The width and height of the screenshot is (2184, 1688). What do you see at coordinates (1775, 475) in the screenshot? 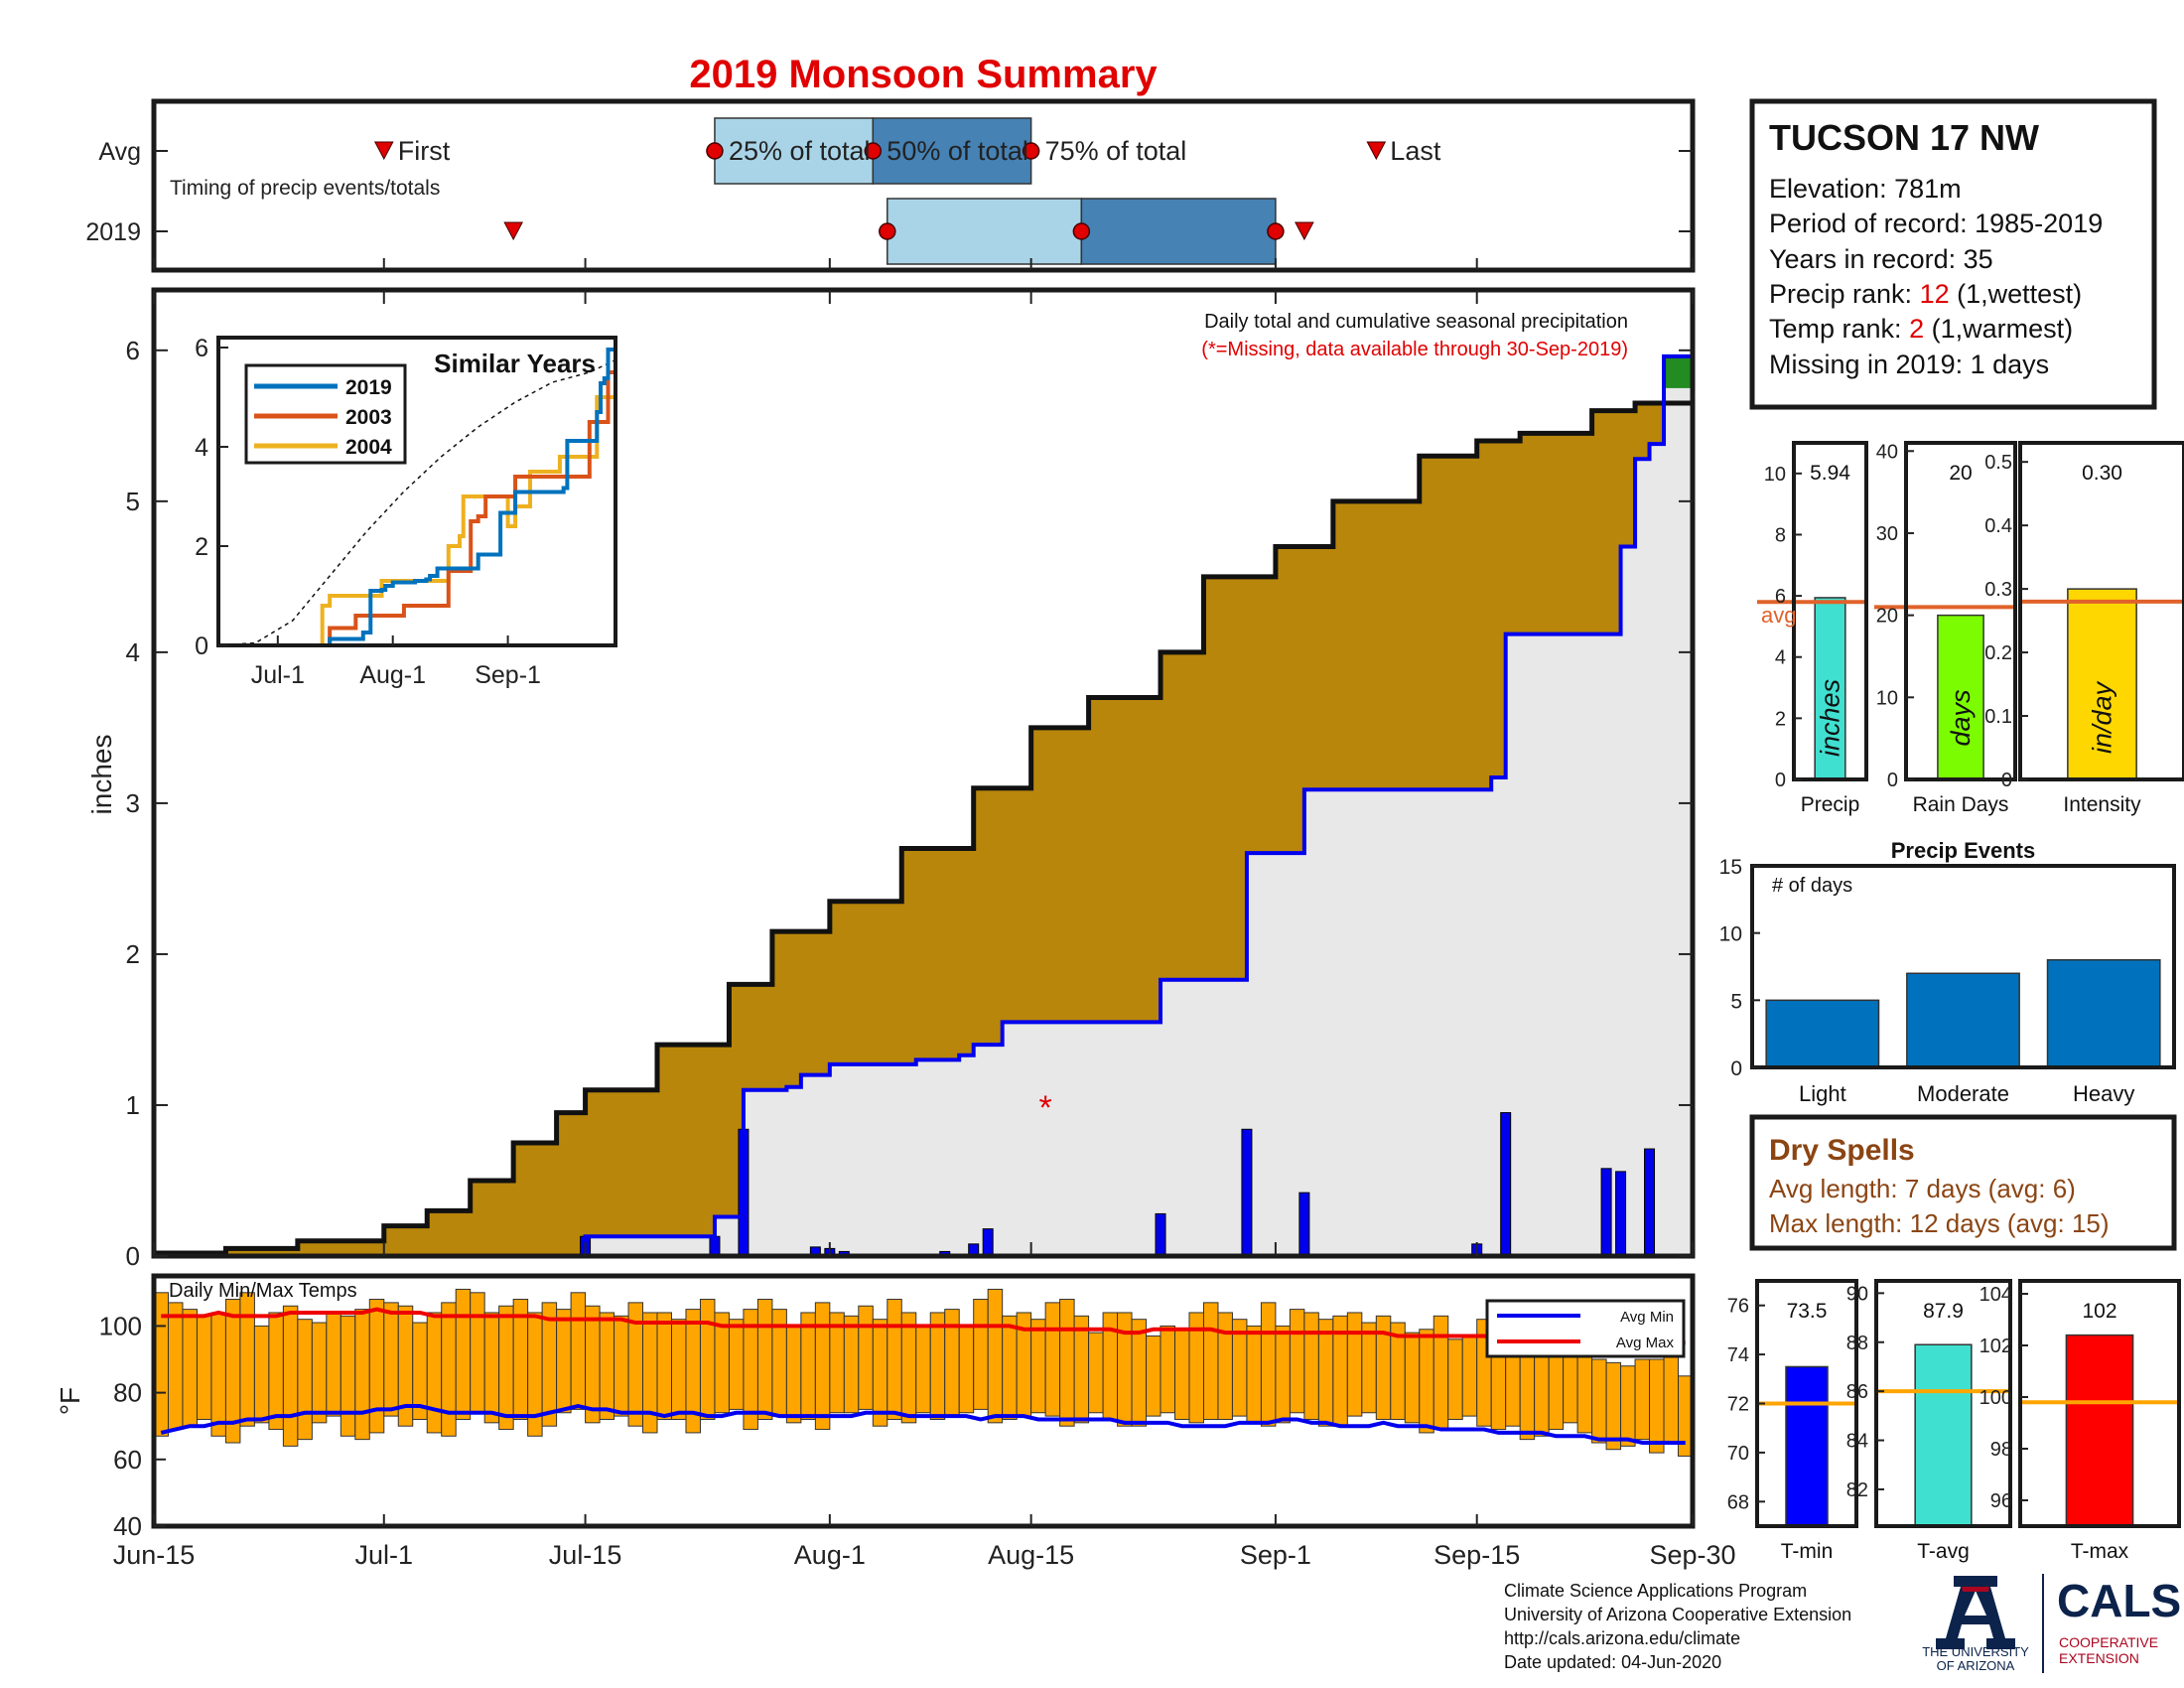
I see `precip-y-tick-label: 10` at bounding box center [1775, 475].